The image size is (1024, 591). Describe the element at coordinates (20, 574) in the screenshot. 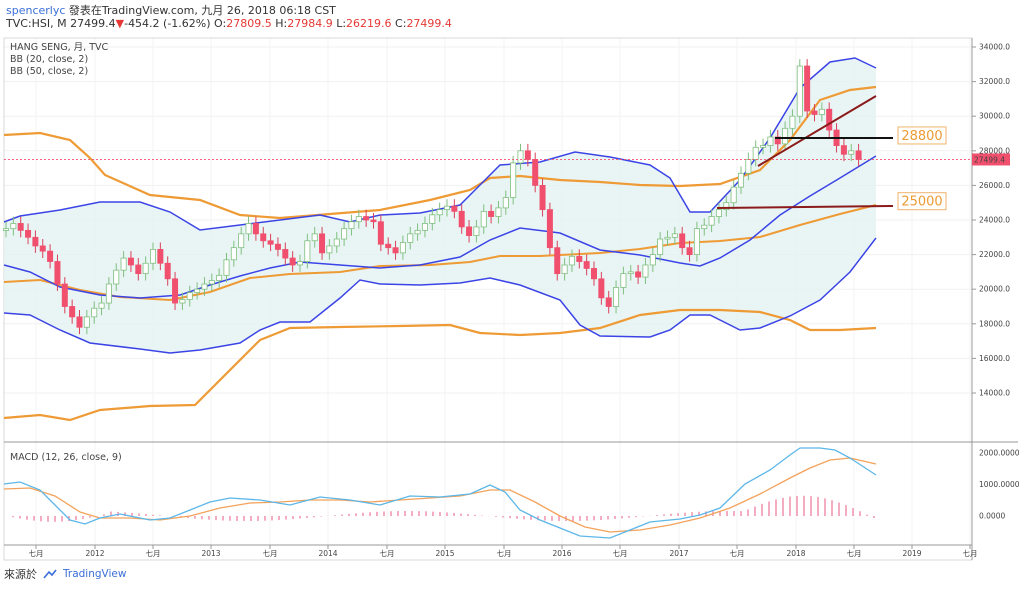

I see `source-label: 來源於` at that location.